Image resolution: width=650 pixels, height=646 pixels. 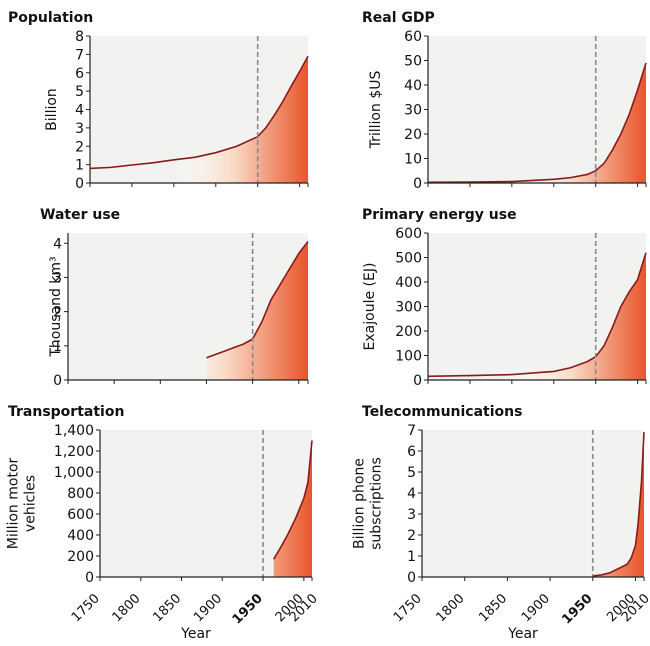 What do you see at coordinates (413, 111) in the screenshot?
I see `y-tick-label: 30` at bounding box center [413, 111].